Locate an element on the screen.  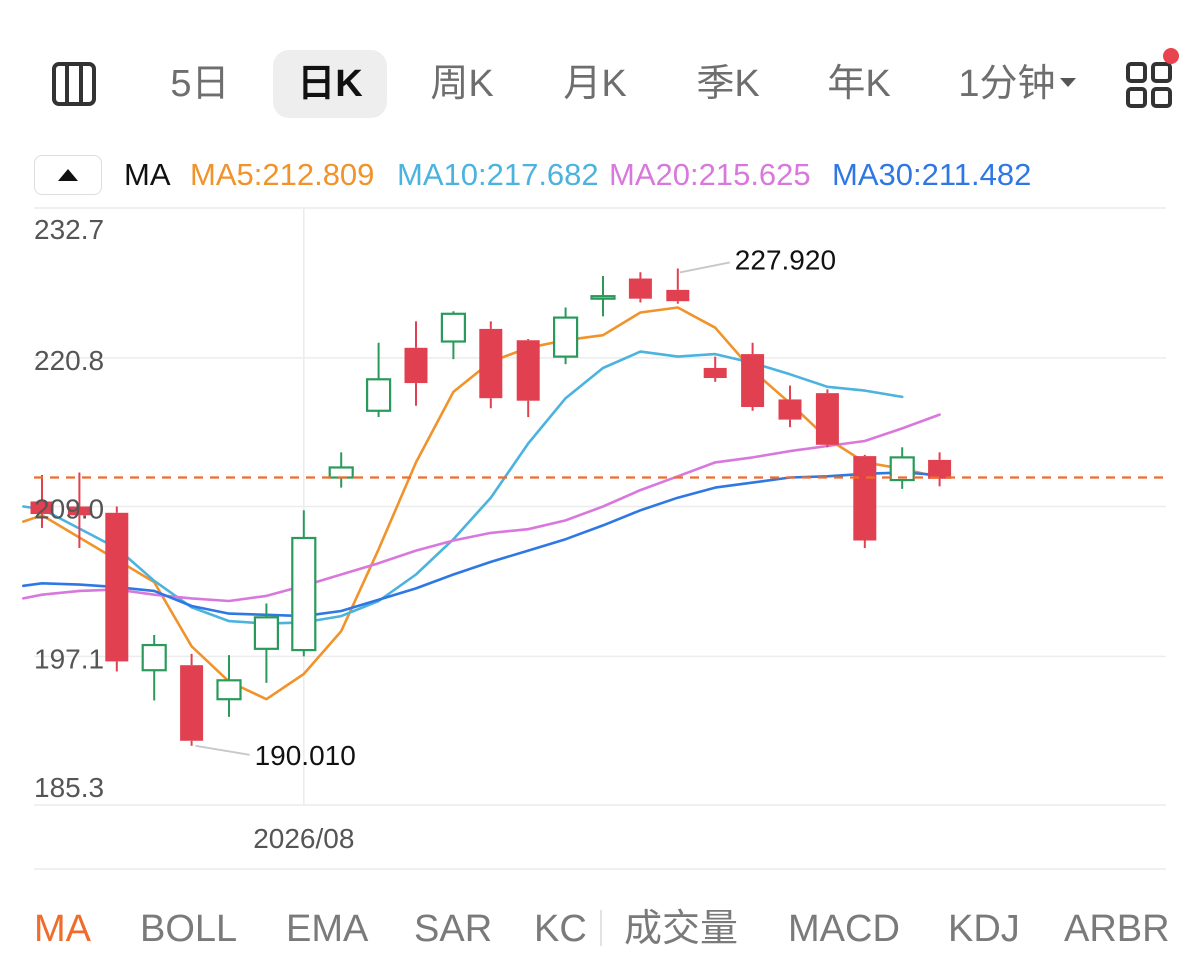
y-tick-label: 209.0 is located at coordinates (69, 509).